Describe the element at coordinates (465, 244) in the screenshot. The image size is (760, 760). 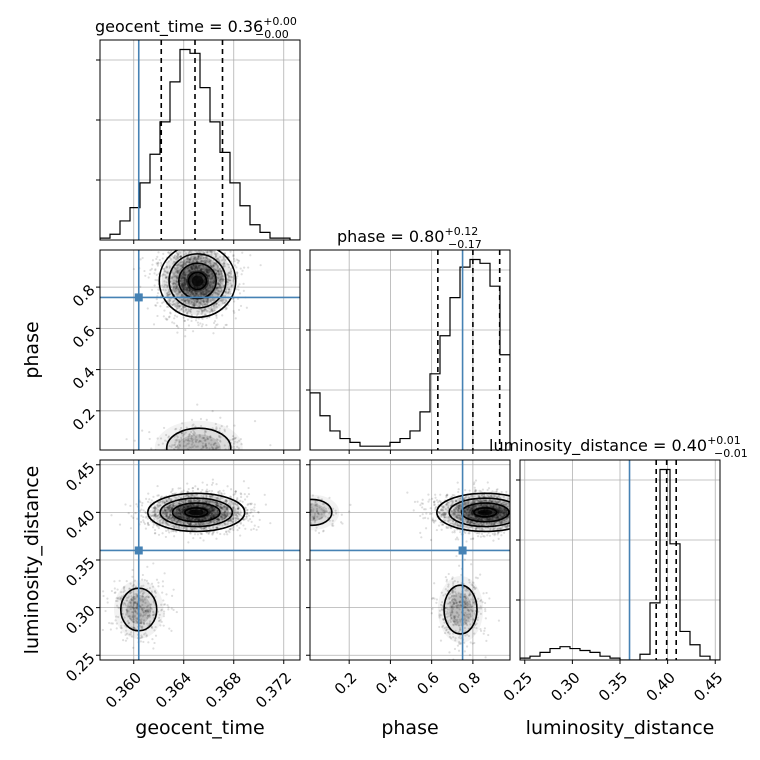
I see `title-phase-minus: −0.17` at that location.